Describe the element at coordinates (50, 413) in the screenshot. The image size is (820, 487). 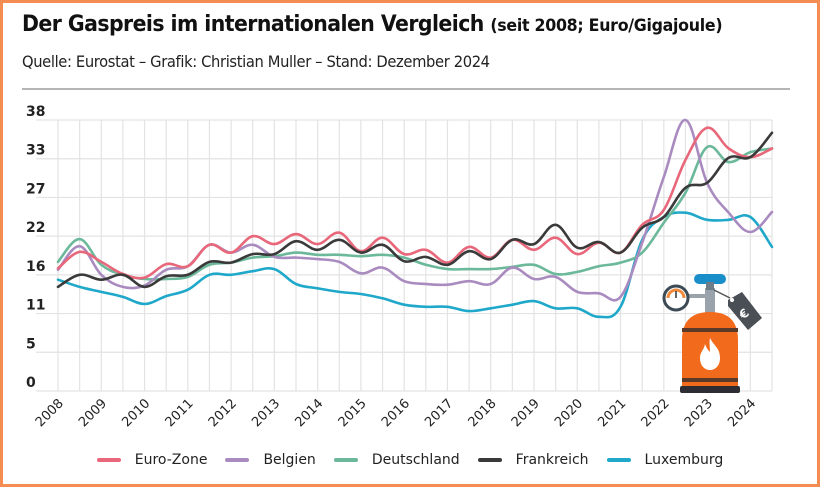
I see `x-tick-label: 2008` at that location.